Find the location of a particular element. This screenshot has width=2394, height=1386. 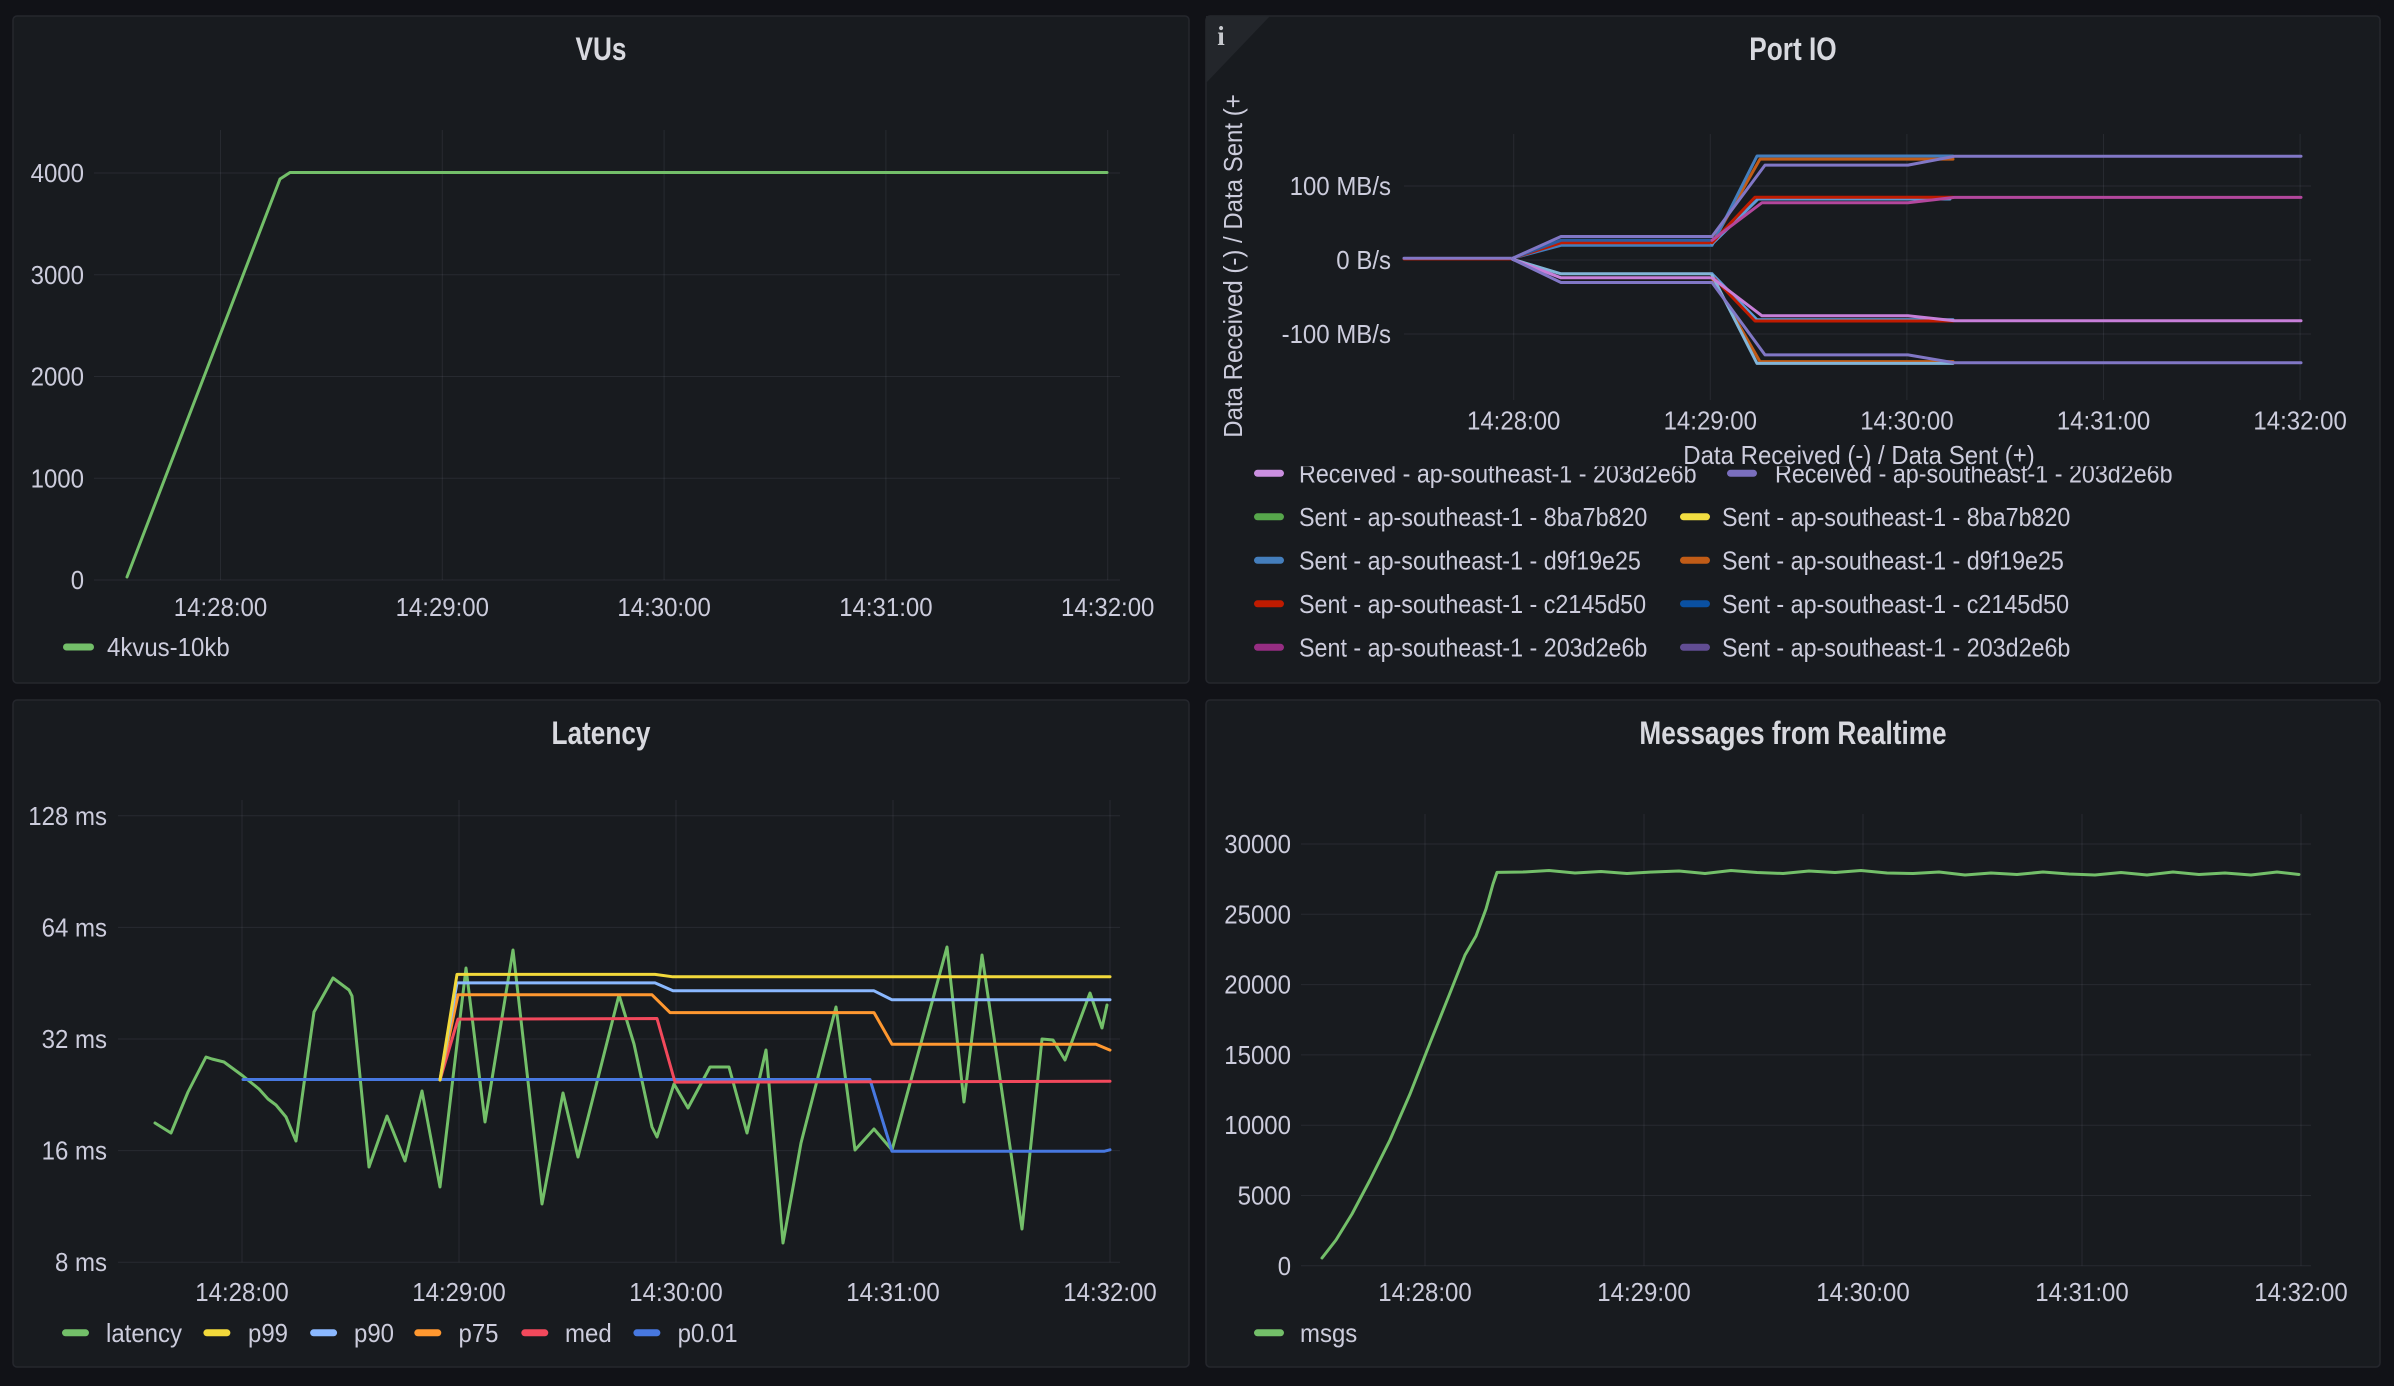

svg-text: 15000 is located at coordinates (1257, 1055).